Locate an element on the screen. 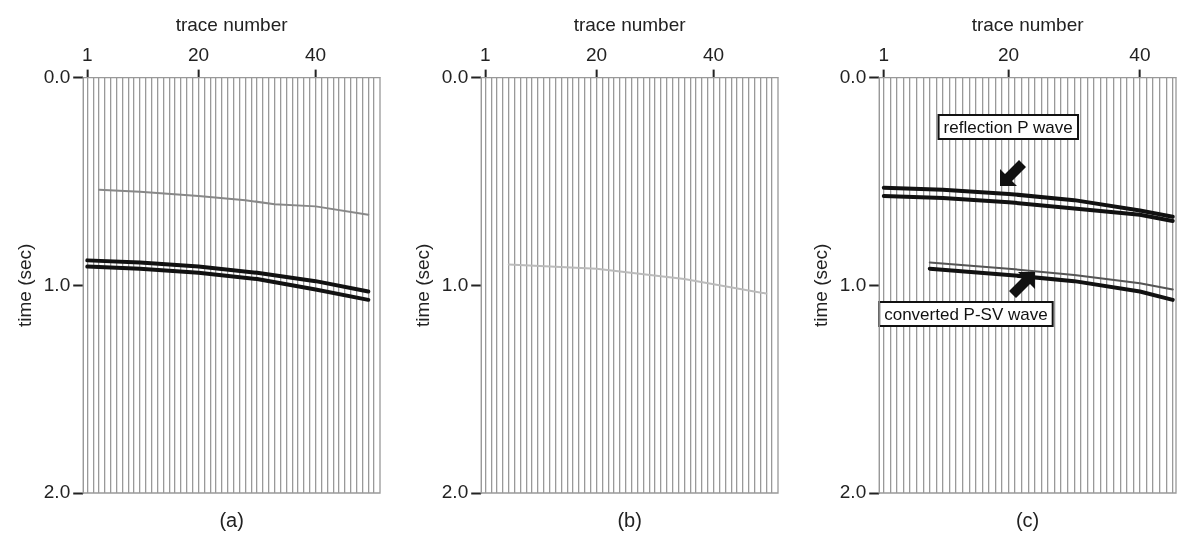 The height and width of the screenshot is (543, 1194). annotation: converted P-SV wave is located at coordinates (966, 314).